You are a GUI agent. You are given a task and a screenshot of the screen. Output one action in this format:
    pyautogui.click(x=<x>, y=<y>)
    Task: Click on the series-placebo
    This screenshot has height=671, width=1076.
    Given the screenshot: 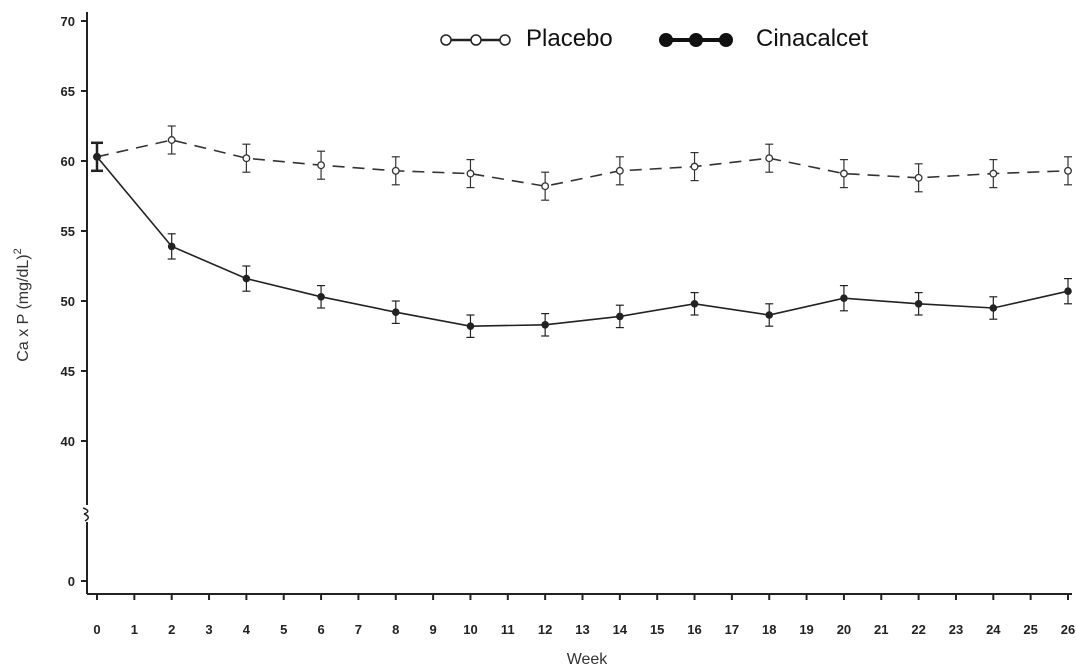 What is the action you would take?
    pyautogui.click(x=582, y=163)
    